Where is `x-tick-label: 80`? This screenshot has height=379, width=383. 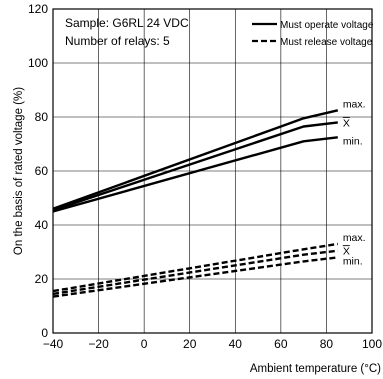
x-tick-label: 80 is located at coordinates (327, 344).